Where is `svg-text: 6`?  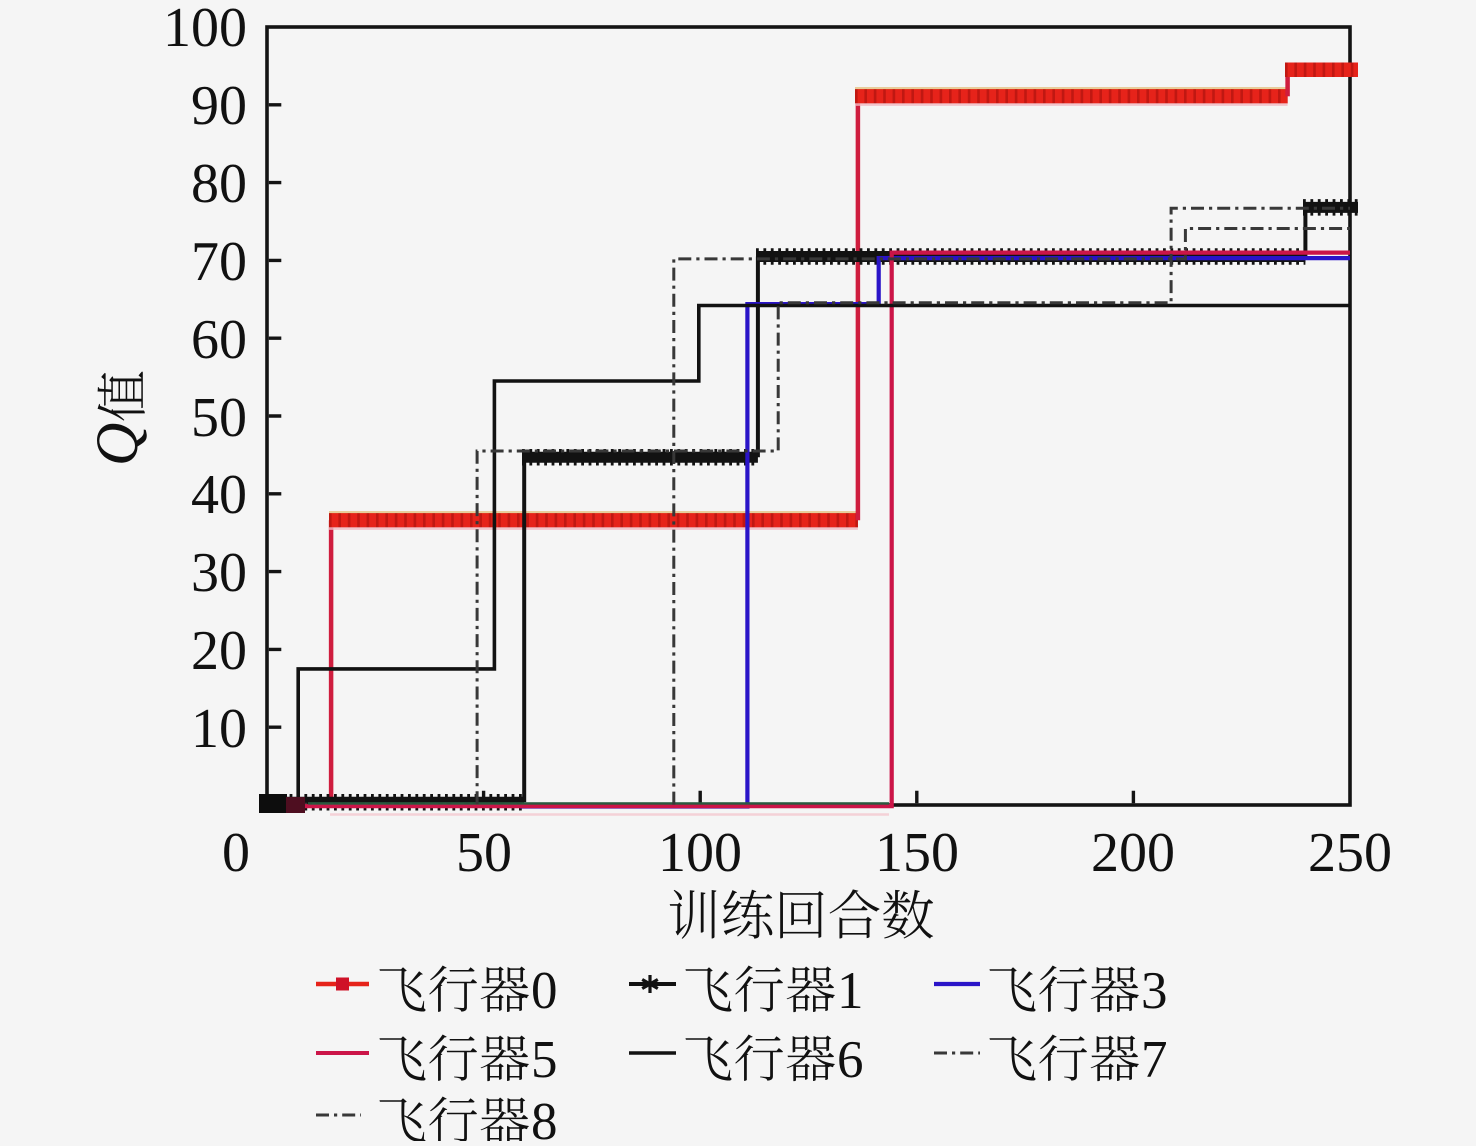
svg-text: 6 is located at coordinates (850, 1060).